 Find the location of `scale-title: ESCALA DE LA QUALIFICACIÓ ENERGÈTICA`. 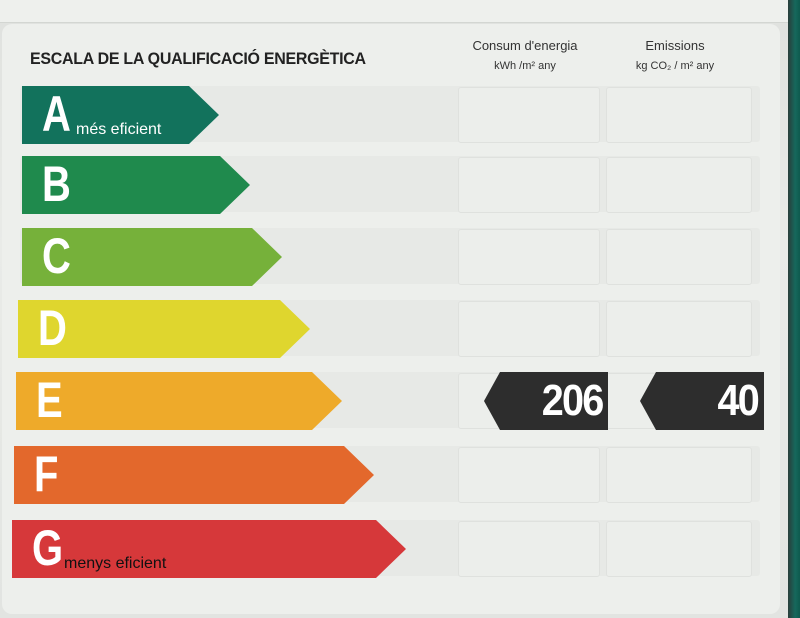

scale-title: ESCALA DE LA QUALIFICACIÓ ENERGÈTICA is located at coordinates (198, 58).